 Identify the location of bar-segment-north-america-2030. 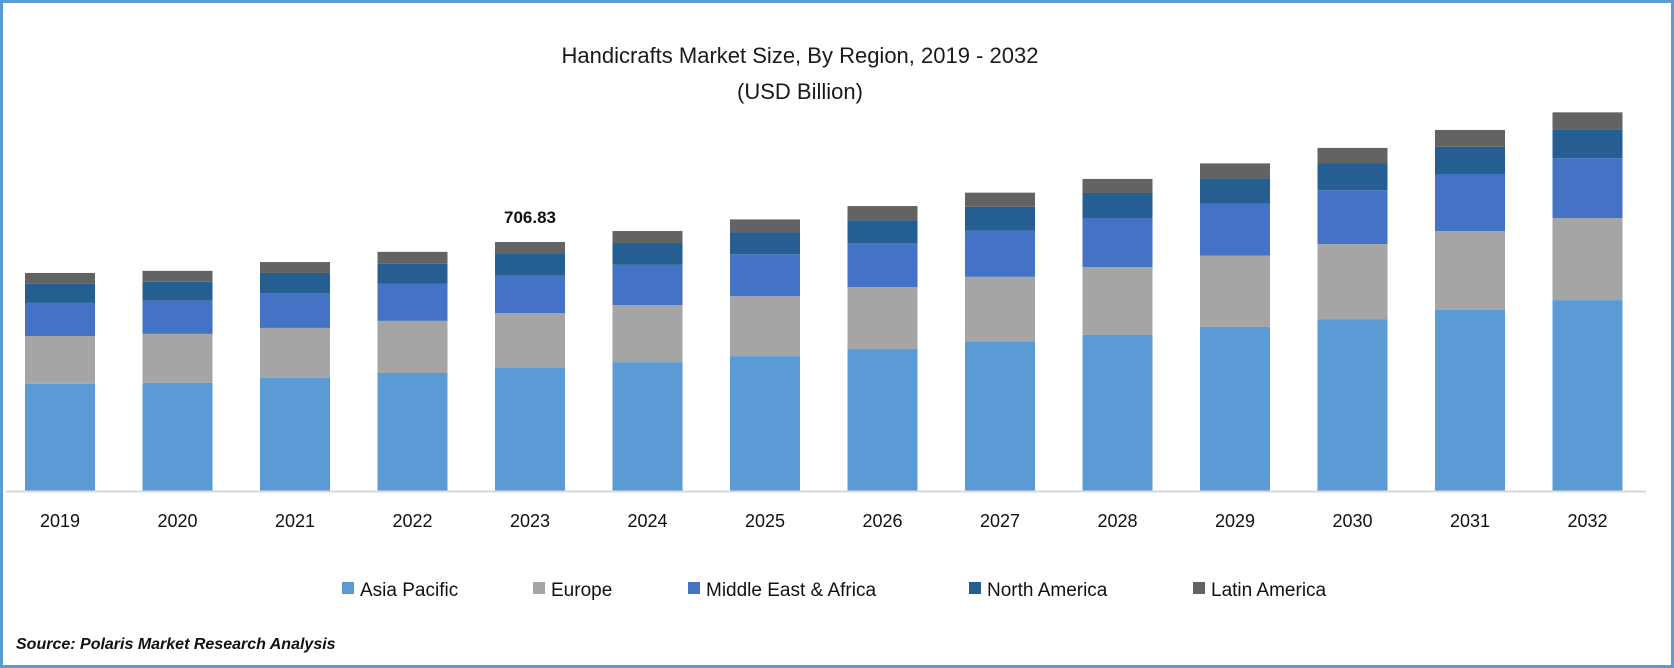
(1352, 177).